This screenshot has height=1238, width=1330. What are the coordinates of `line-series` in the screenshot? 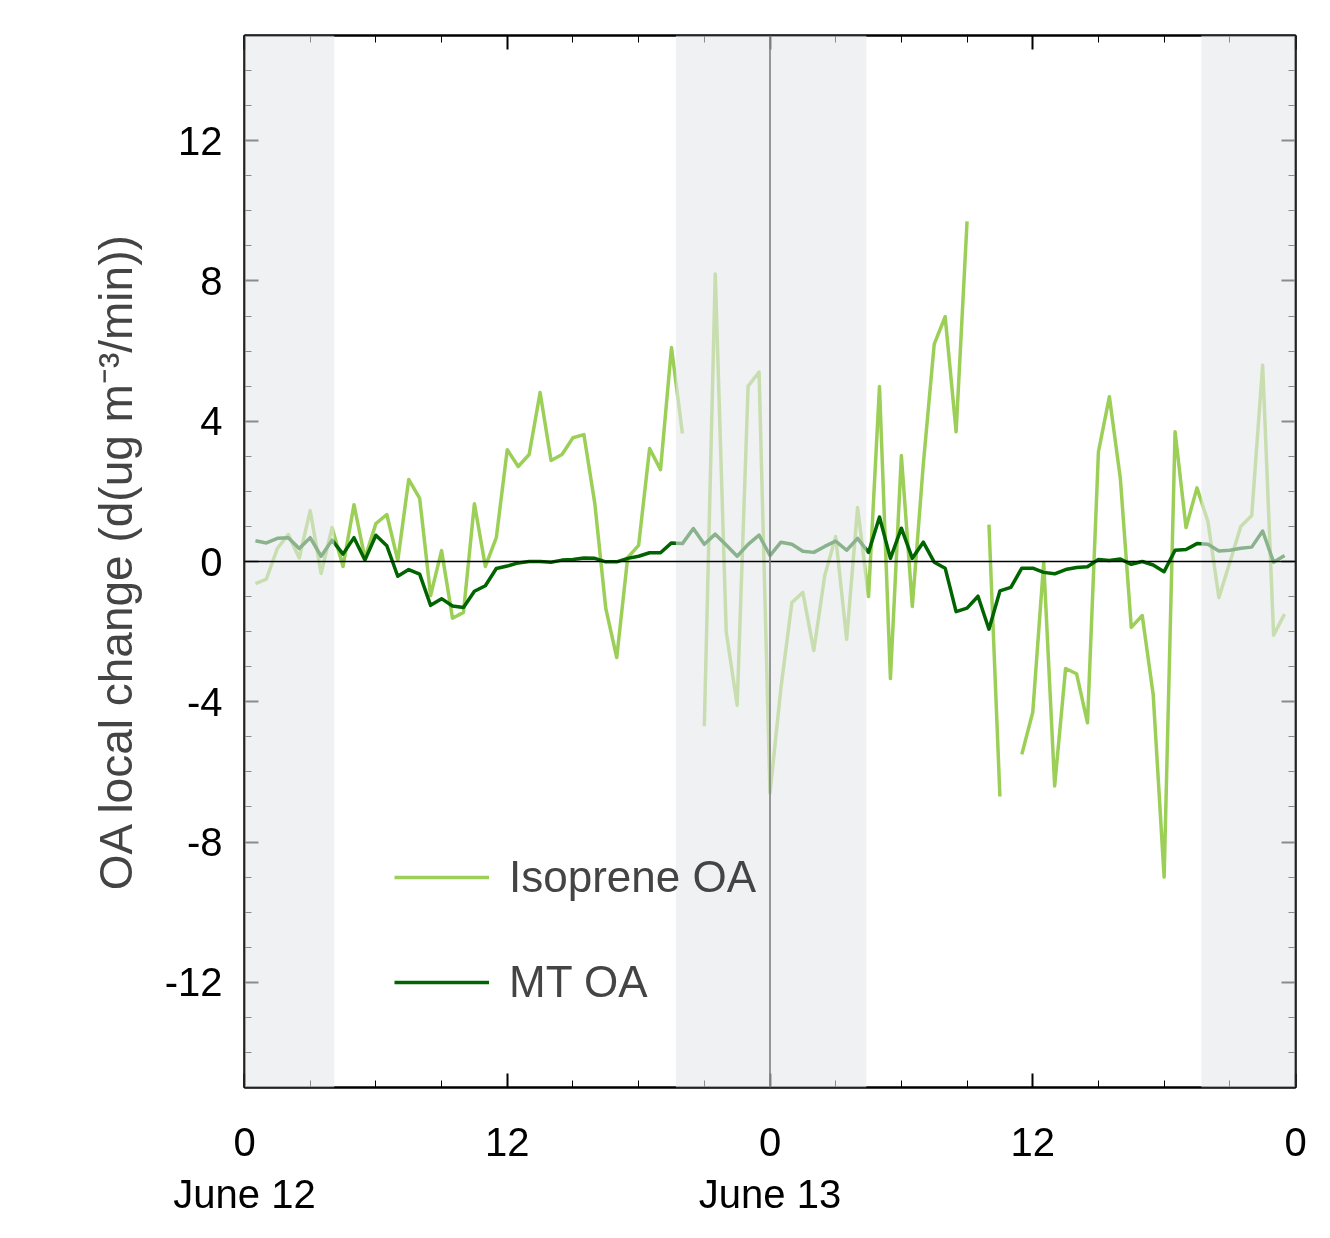 It's located at (770, 573).